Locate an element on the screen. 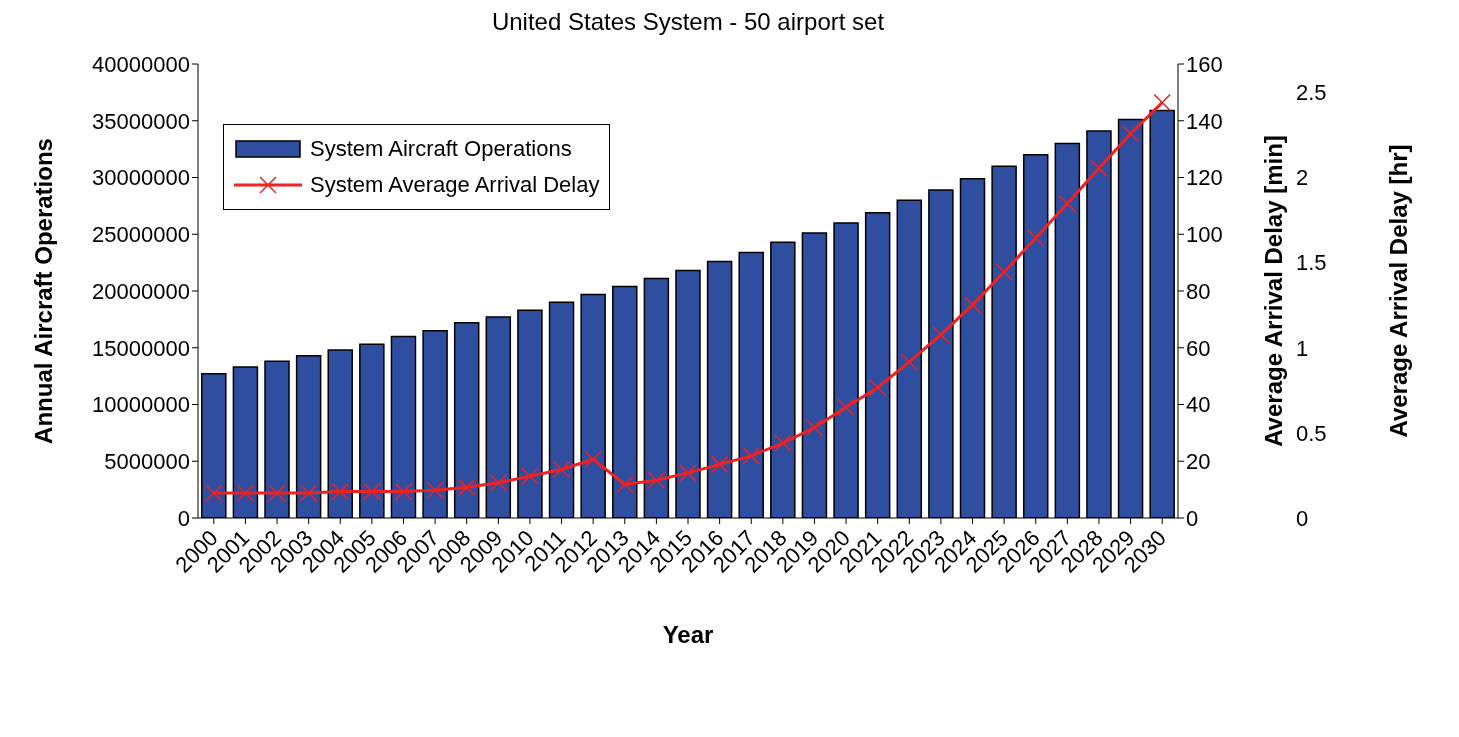 The image size is (1459, 737). y-tick-label: 25000000 is located at coordinates (141, 235).